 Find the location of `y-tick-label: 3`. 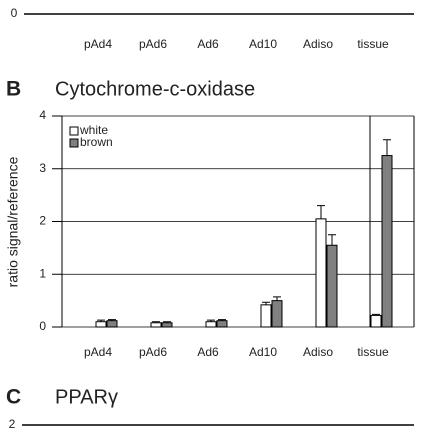

y-tick-label: 3 is located at coordinates (42, 168).